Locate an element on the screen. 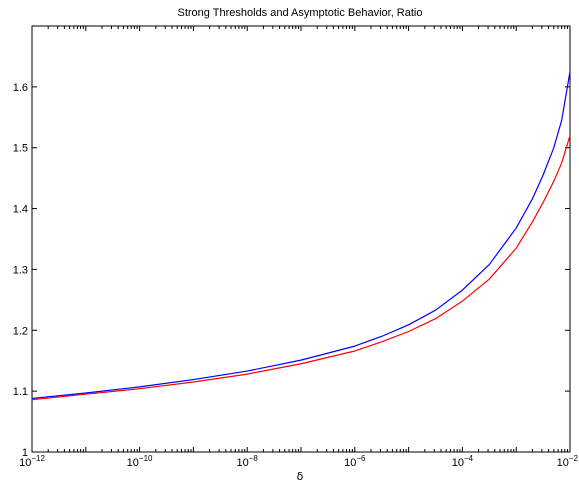 Image resolution: width=579 pixels, height=482 pixels. y-tick-label: 1.6 is located at coordinates (20, 88).